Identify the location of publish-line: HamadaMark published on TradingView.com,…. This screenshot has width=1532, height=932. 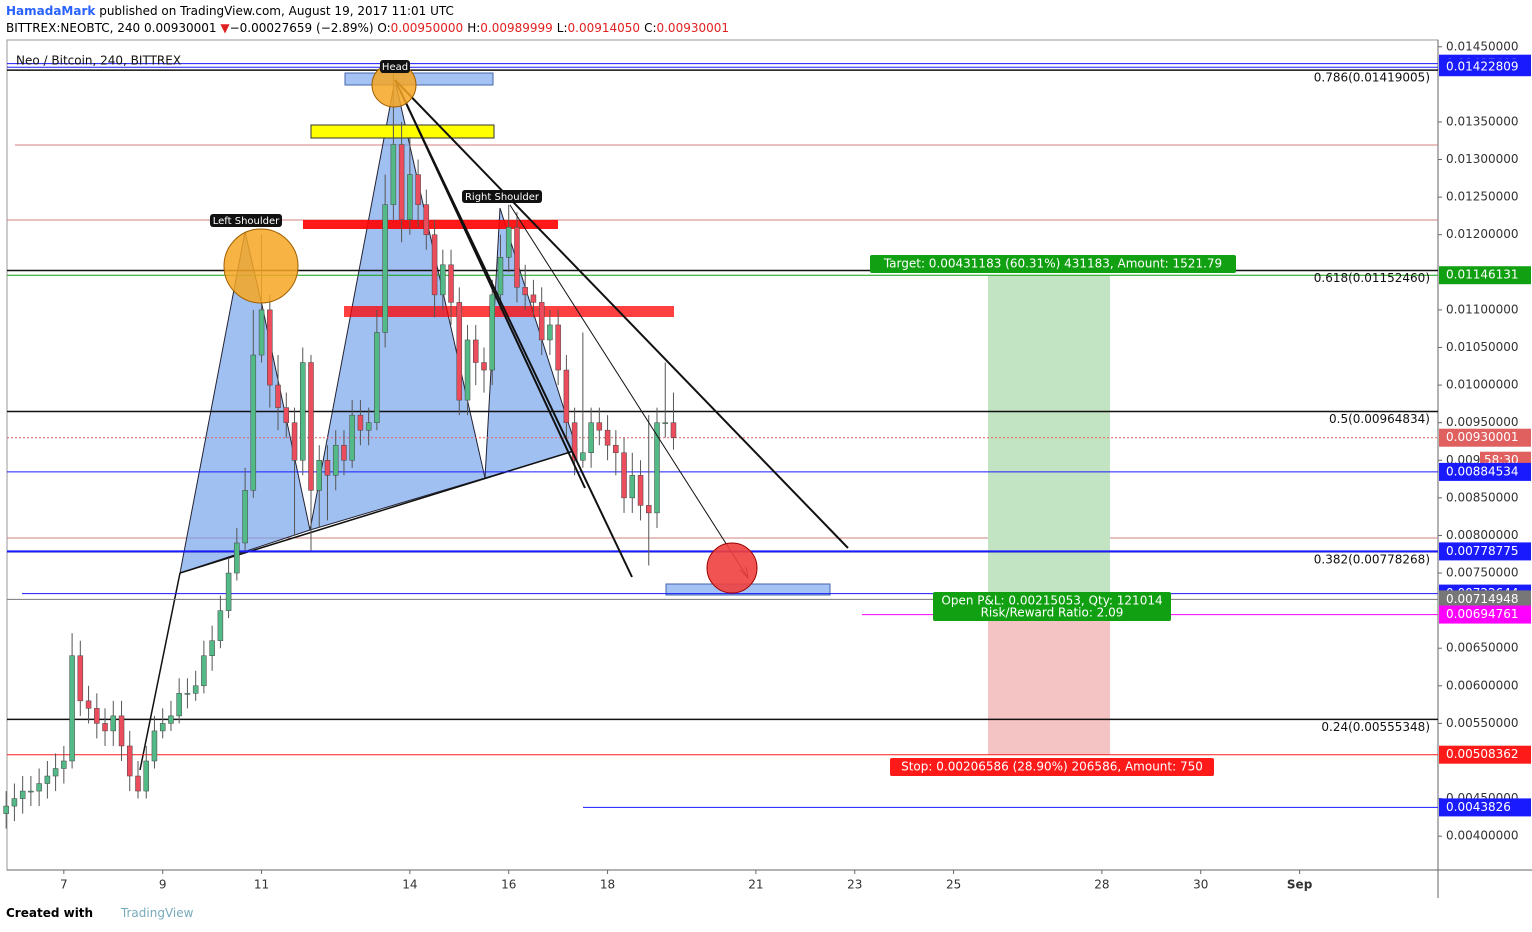
(230, 11).